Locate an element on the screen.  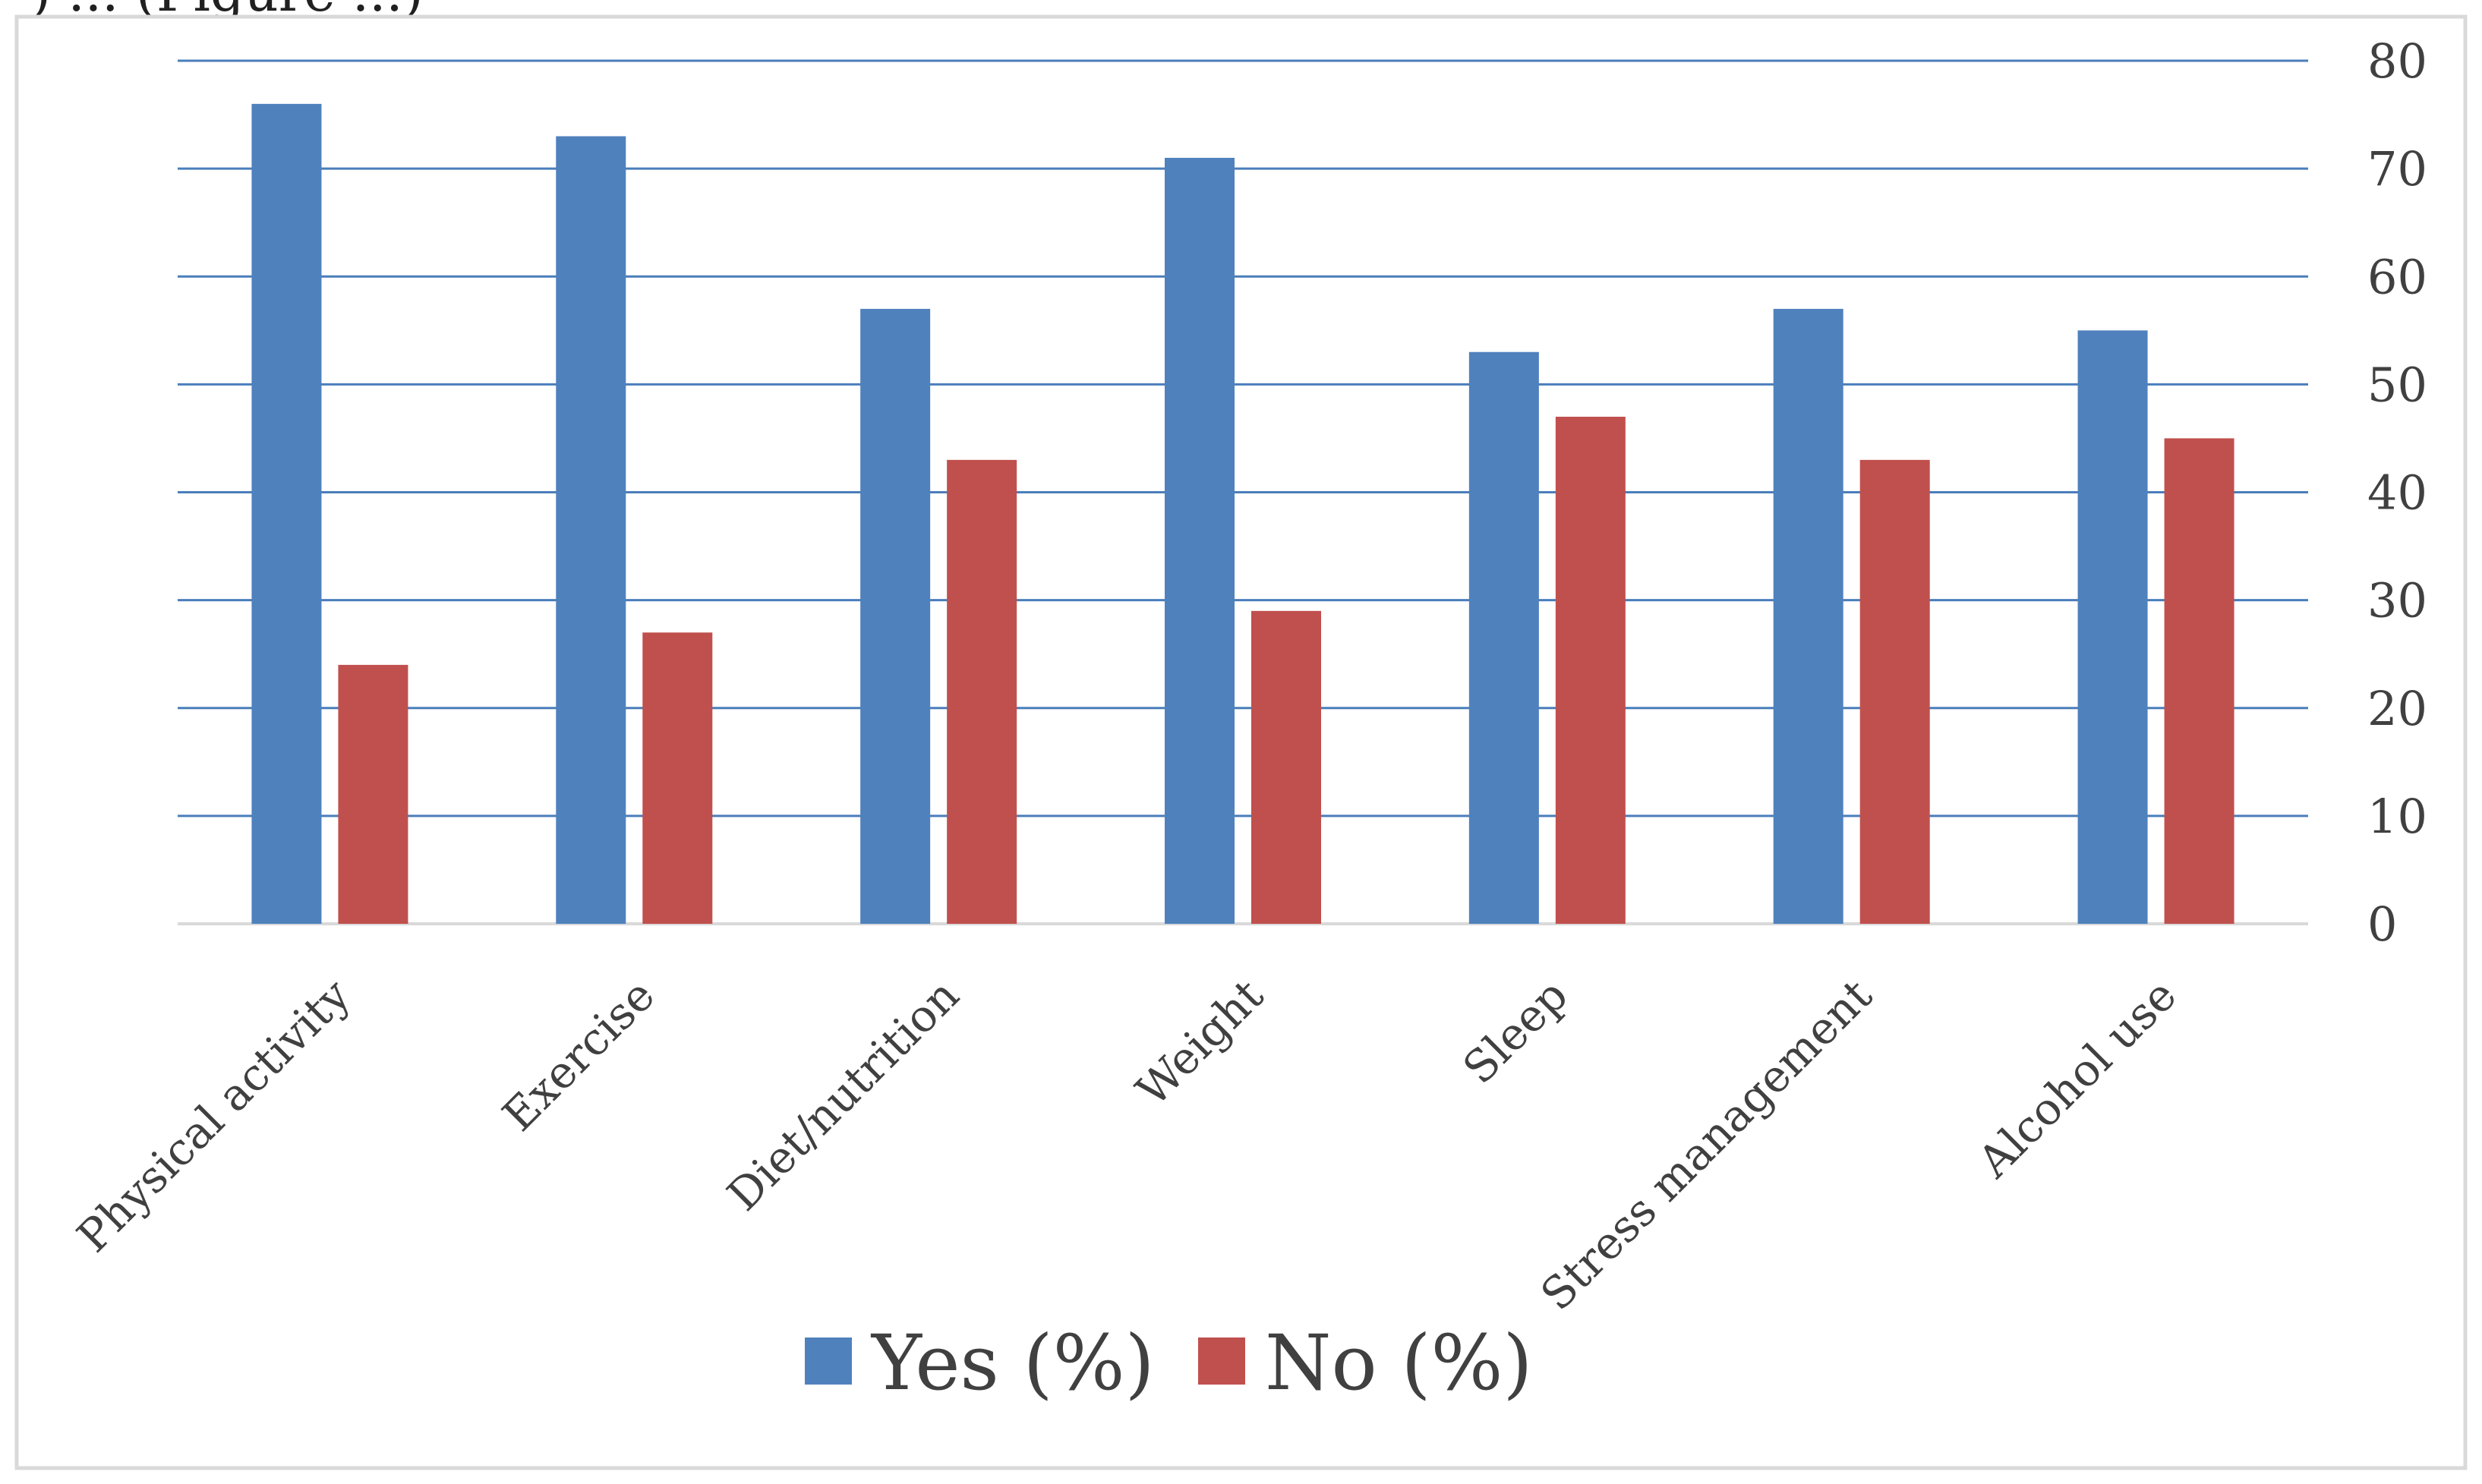
y-tick-label: 30 is located at coordinates (2397, 601).